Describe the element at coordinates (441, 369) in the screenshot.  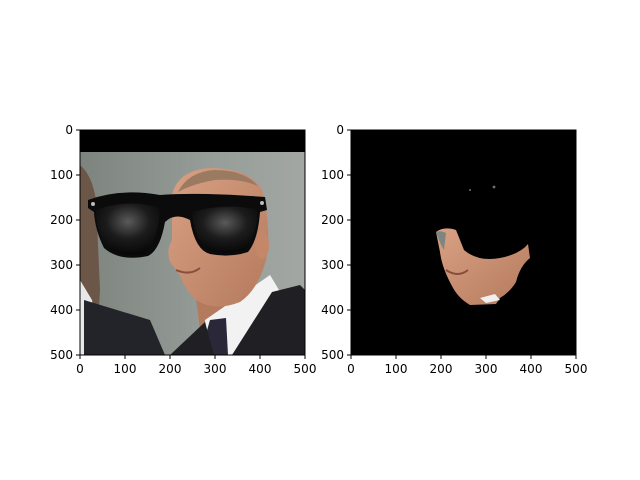
I see `right-x-tick-label: 200` at that location.